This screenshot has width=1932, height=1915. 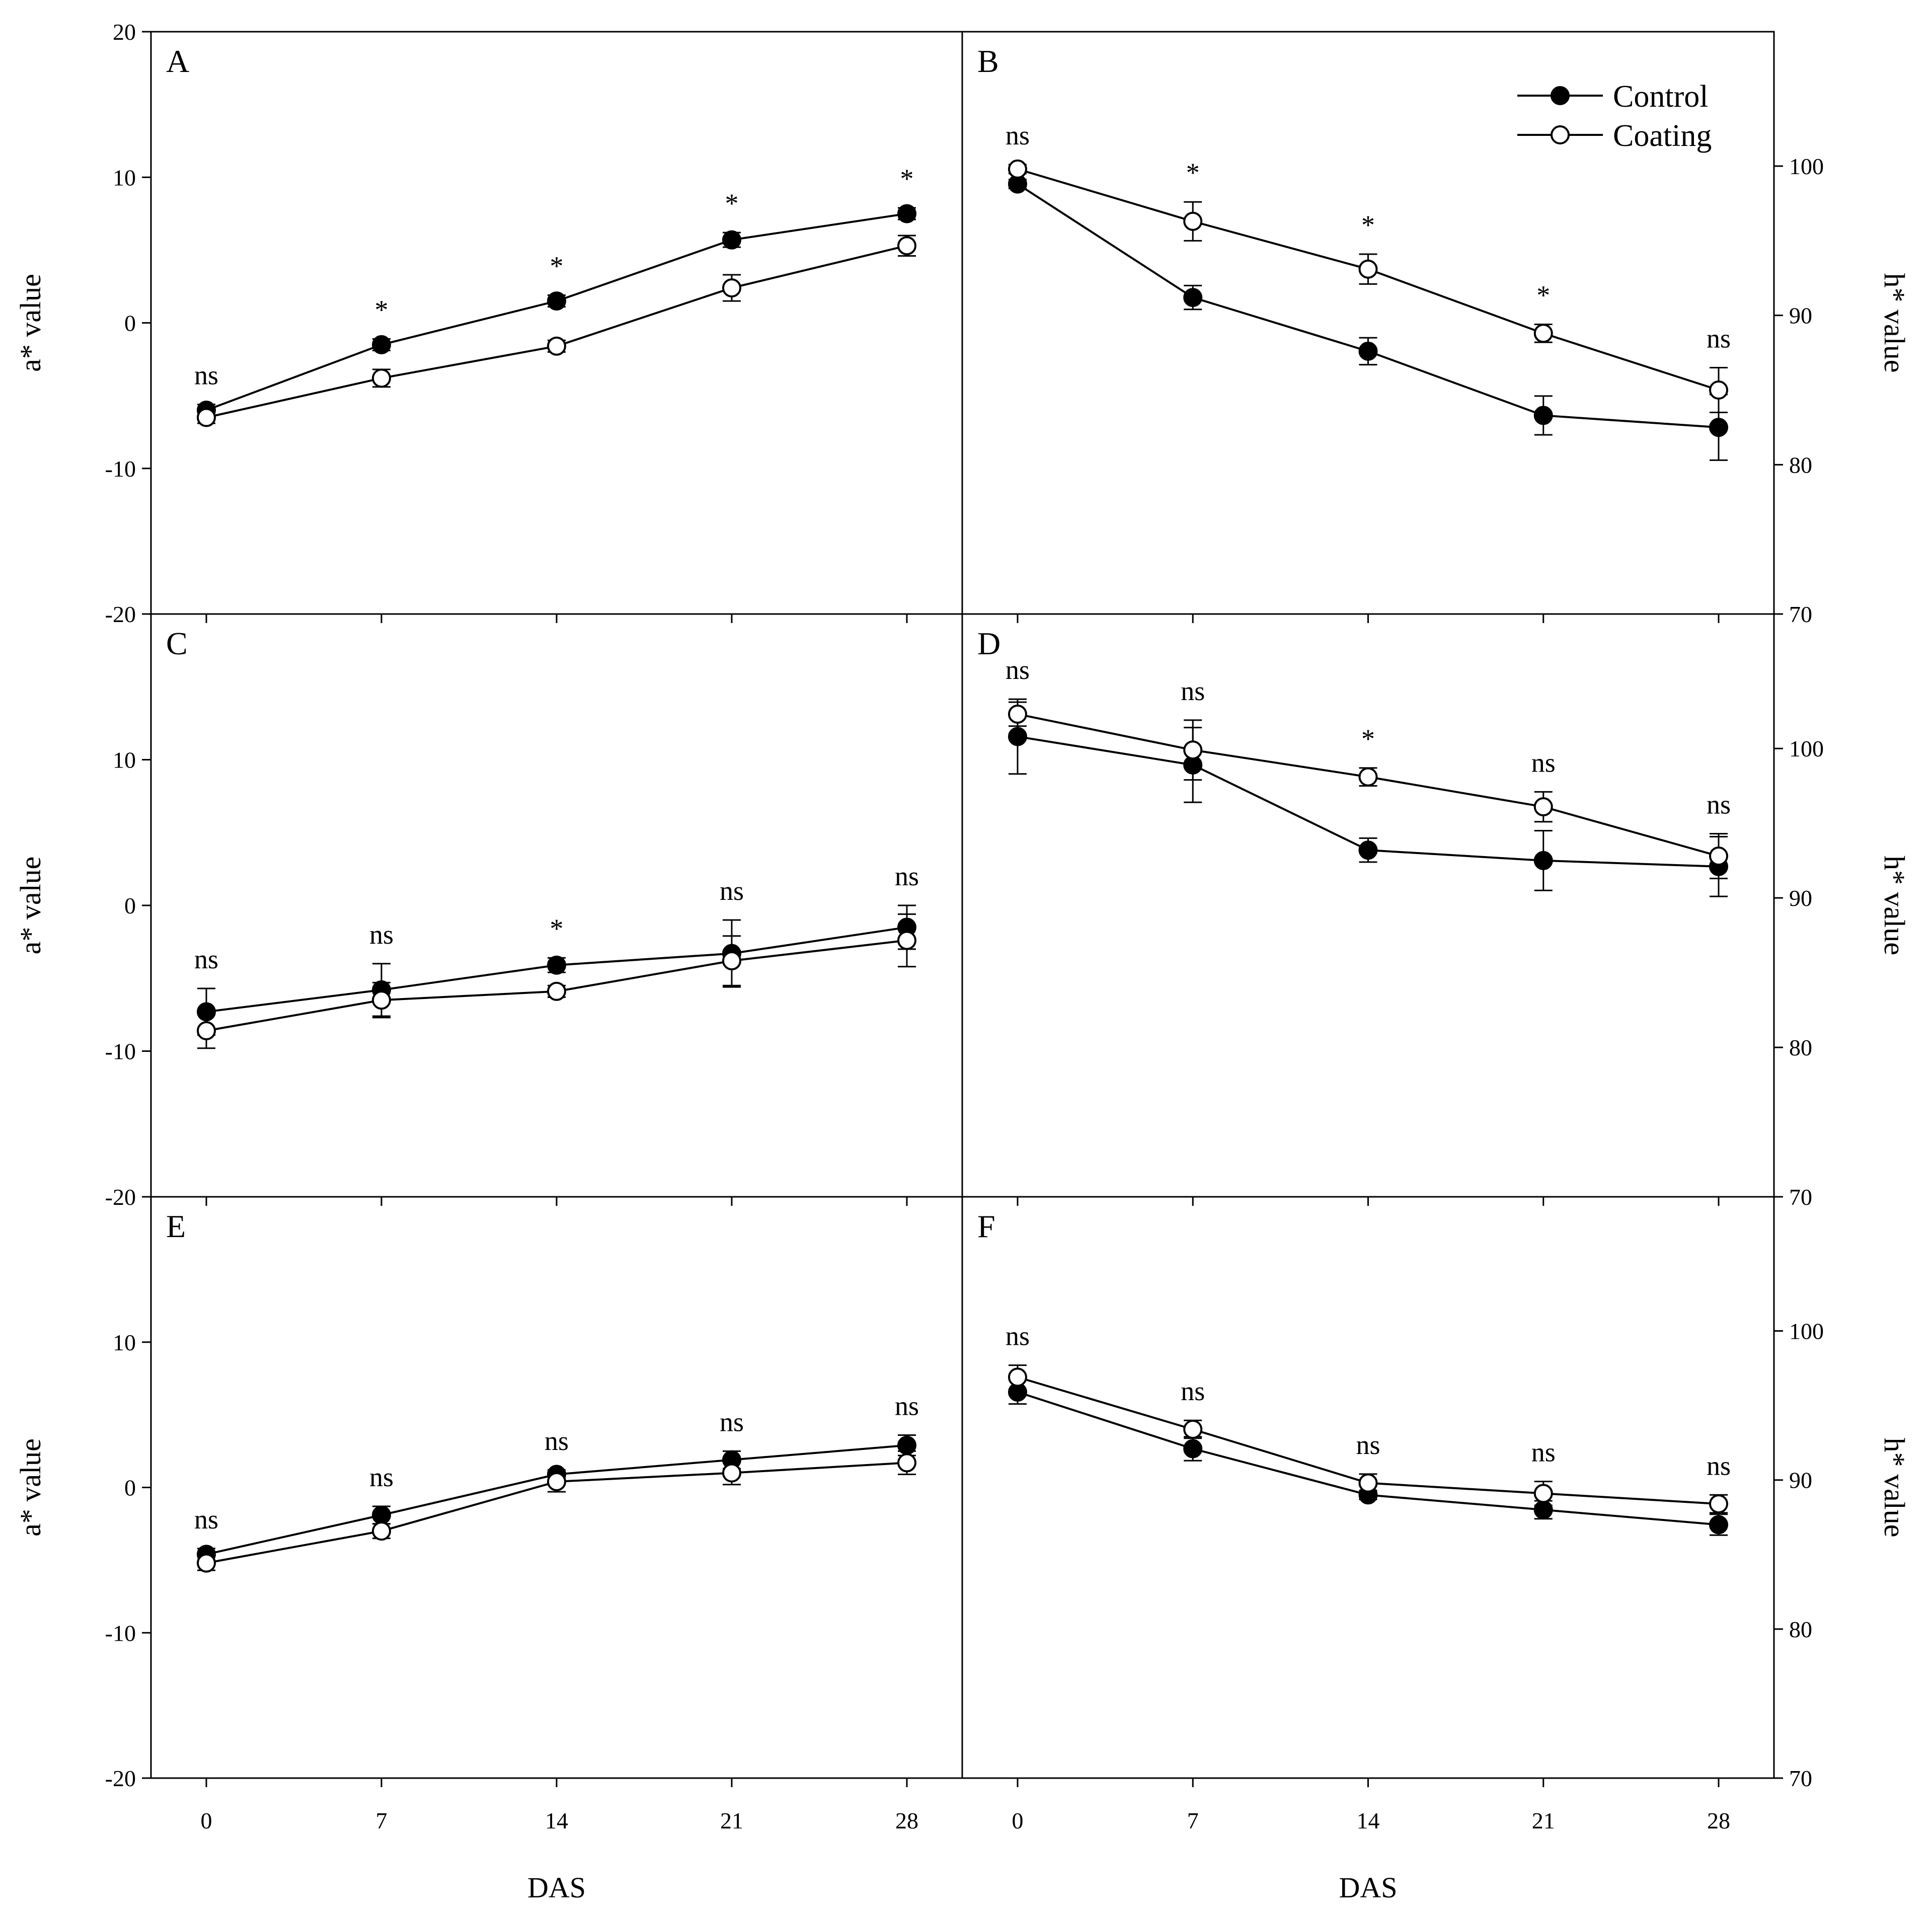 What do you see at coordinates (1806, 166) in the screenshot?
I see `y-tick-label: 100` at bounding box center [1806, 166].